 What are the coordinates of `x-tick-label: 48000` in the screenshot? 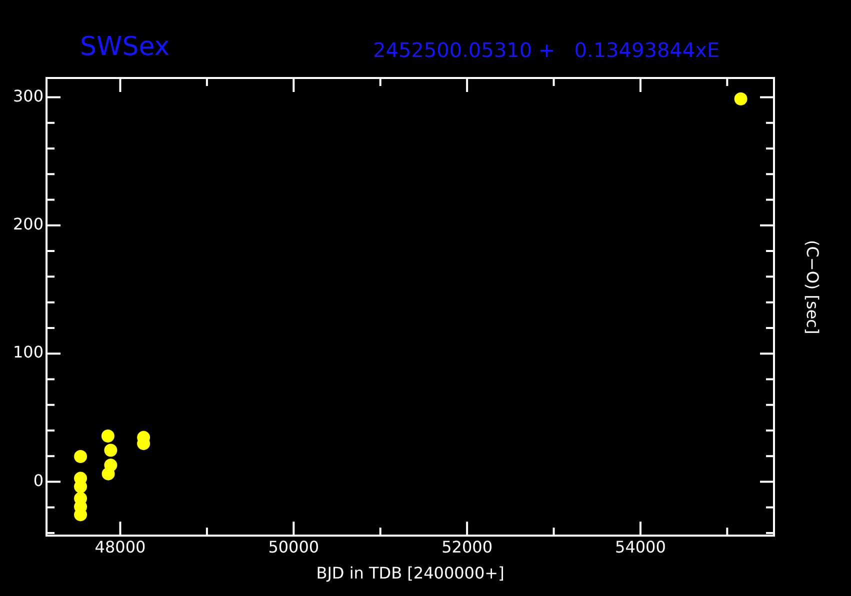 It's located at (120, 546).